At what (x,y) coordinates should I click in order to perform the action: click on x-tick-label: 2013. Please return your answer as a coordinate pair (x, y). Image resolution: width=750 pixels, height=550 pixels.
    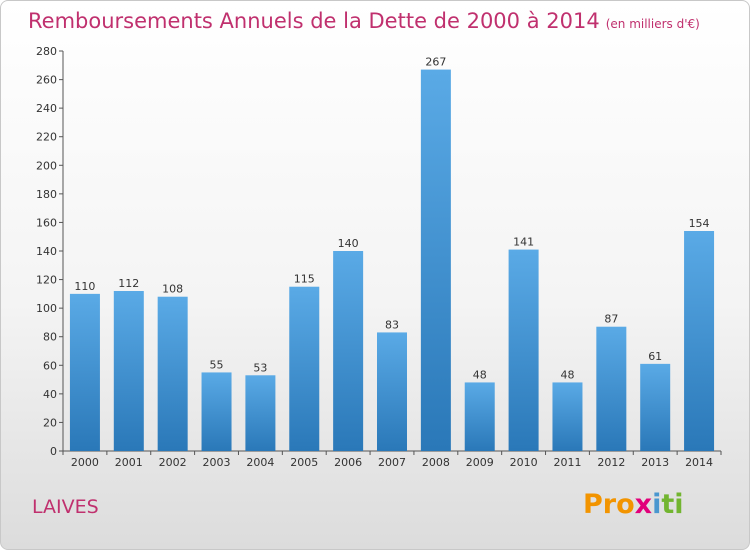
    Looking at the image, I should click on (655, 462).